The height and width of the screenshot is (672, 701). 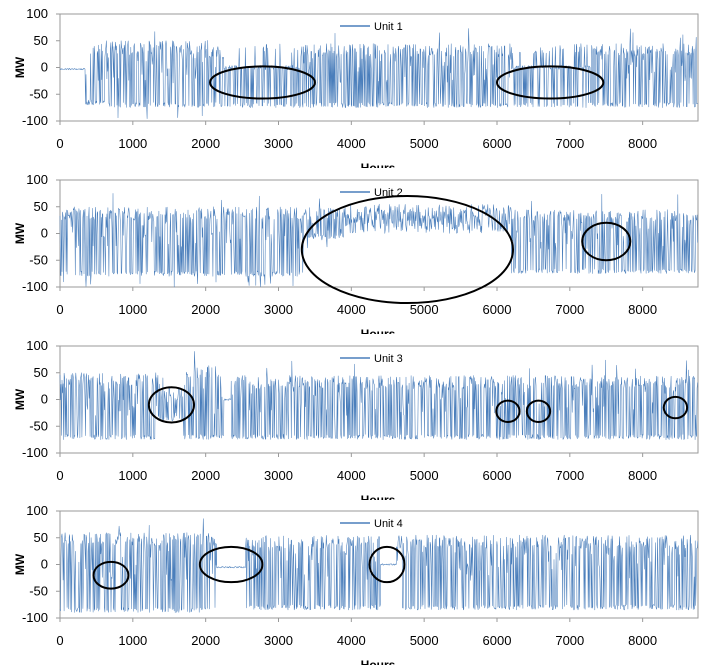 I want to click on legend-label: Unit 1, so click(x=388, y=27).